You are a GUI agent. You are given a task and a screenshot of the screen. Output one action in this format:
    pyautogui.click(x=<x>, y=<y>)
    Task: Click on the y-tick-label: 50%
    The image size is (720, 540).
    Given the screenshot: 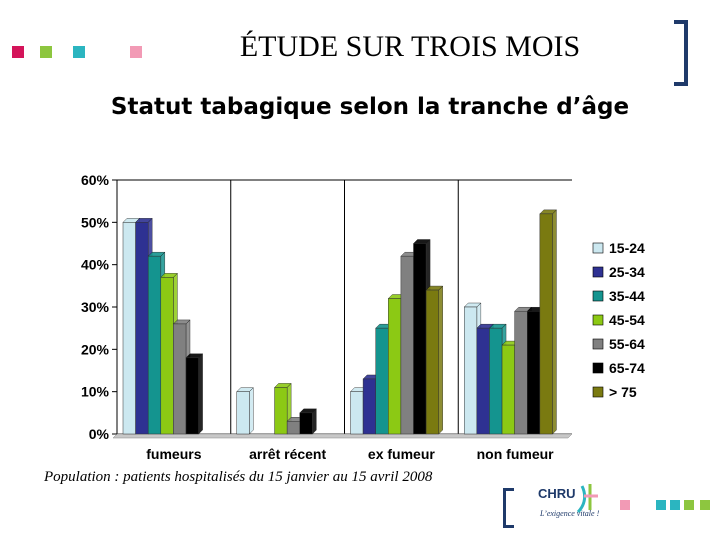 What is the action you would take?
    pyautogui.click(x=95, y=222)
    